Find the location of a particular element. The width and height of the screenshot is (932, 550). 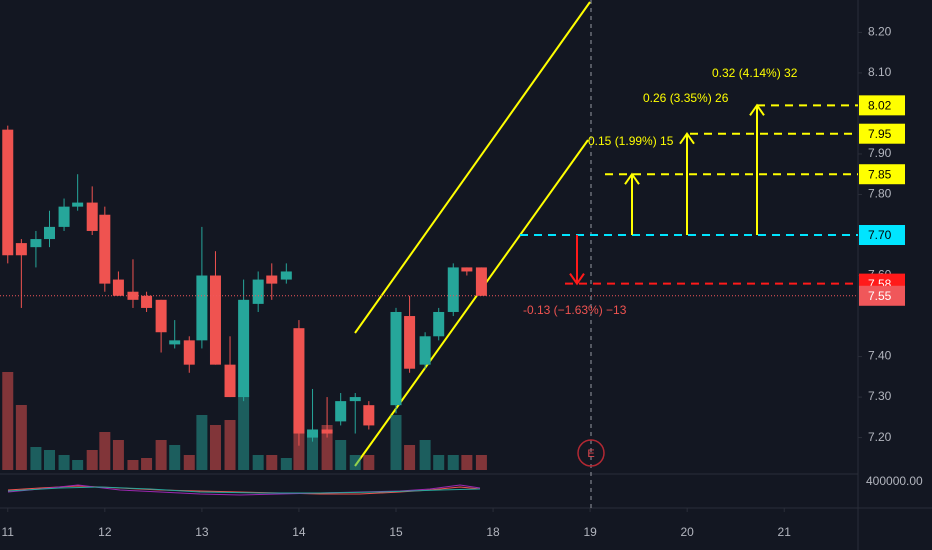

price-level-label: 7.55 is located at coordinates (880, 296).